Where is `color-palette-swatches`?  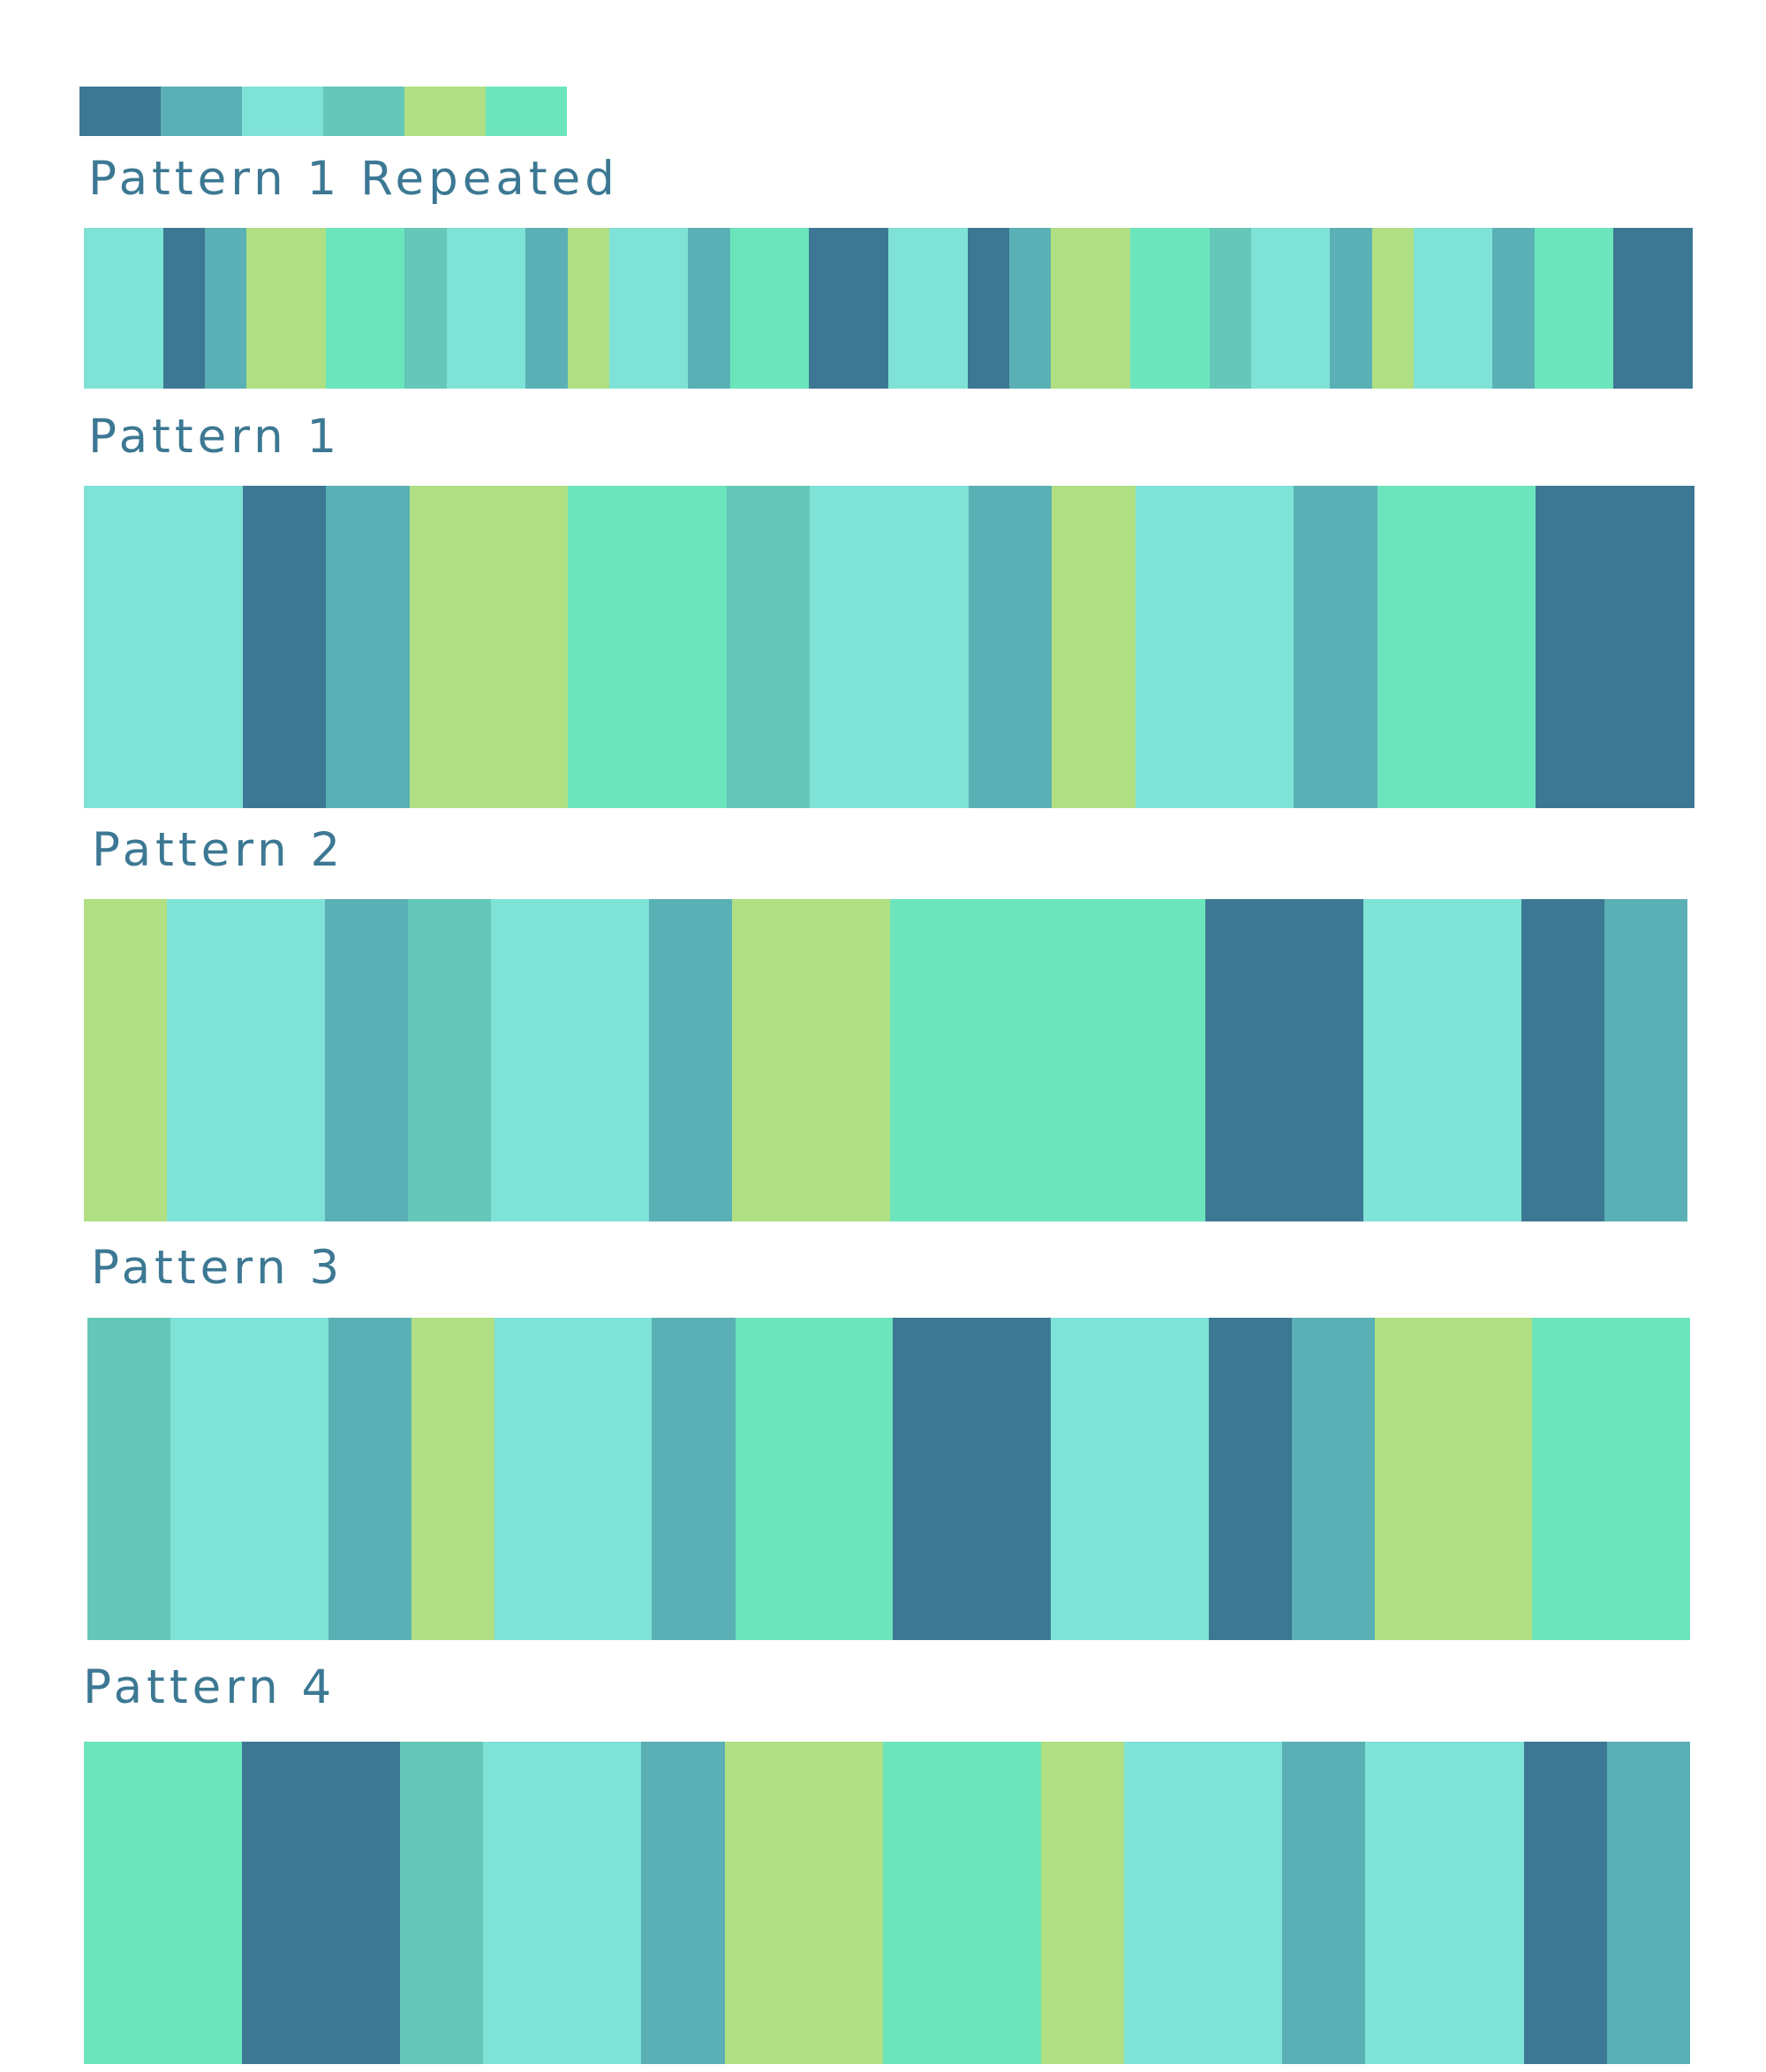
color-palette-swatches is located at coordinates (323, 111).